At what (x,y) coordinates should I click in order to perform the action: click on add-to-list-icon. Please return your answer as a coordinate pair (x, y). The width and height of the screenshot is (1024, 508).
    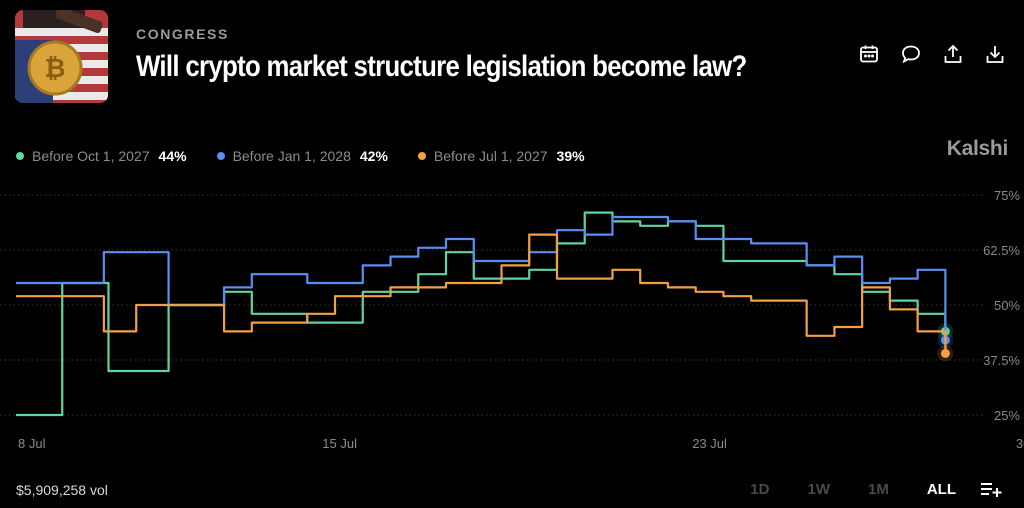
    Looking at the image, I should click on (991, 489).